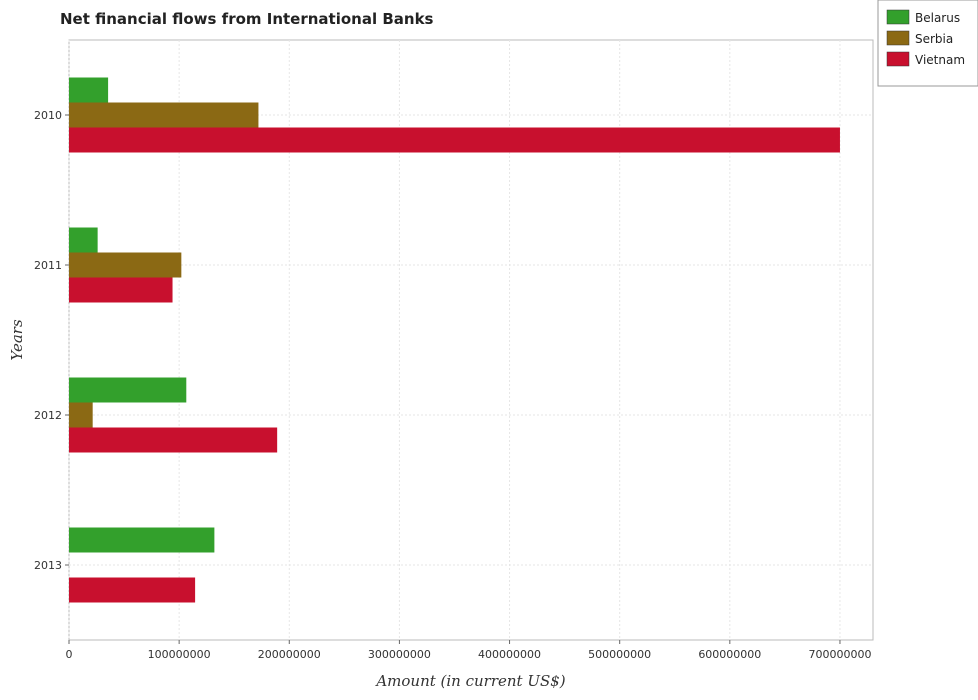  What do you see at coordinates (898, 17) in the screenshot?
I see `legend-swatch-belarus` at bounding box center [898, 17].